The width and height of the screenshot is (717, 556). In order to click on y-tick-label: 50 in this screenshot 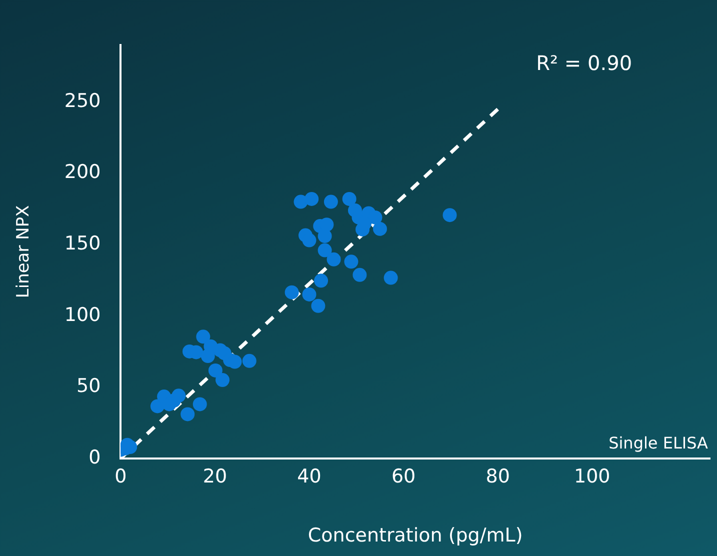, I will do `click(88, 386)`.